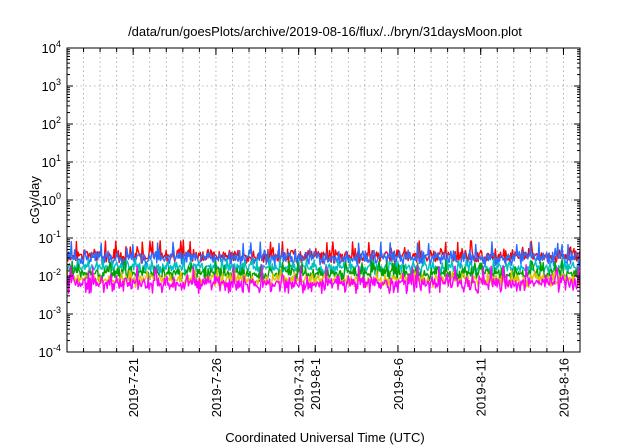 The image size is (640, 448). What do you see at coordinates (51, 123) in the screenshot?
I see `y-tick-label: 10²` at bounding box center [51, 123].